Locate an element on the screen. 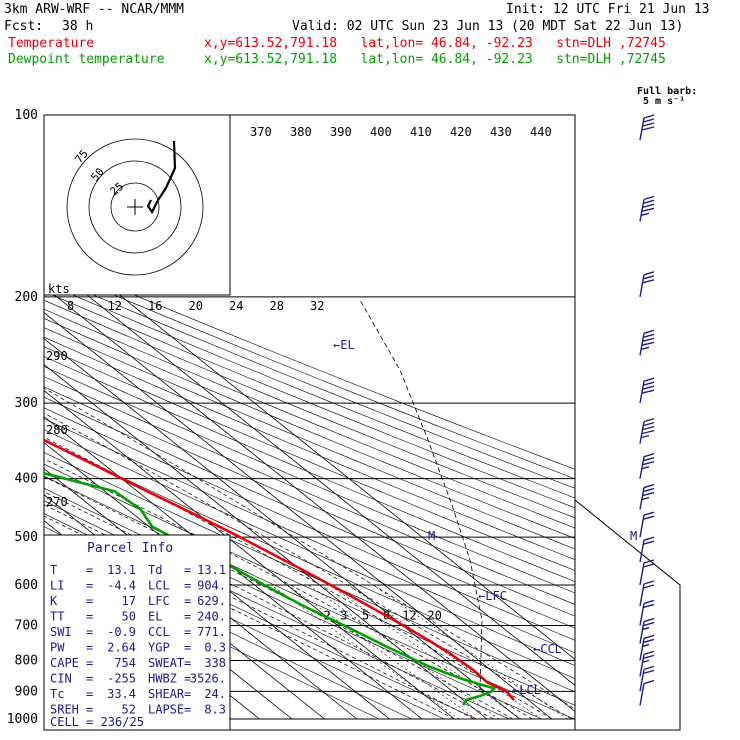  level-annotation: ←EL is located at coordinates (344, 345).